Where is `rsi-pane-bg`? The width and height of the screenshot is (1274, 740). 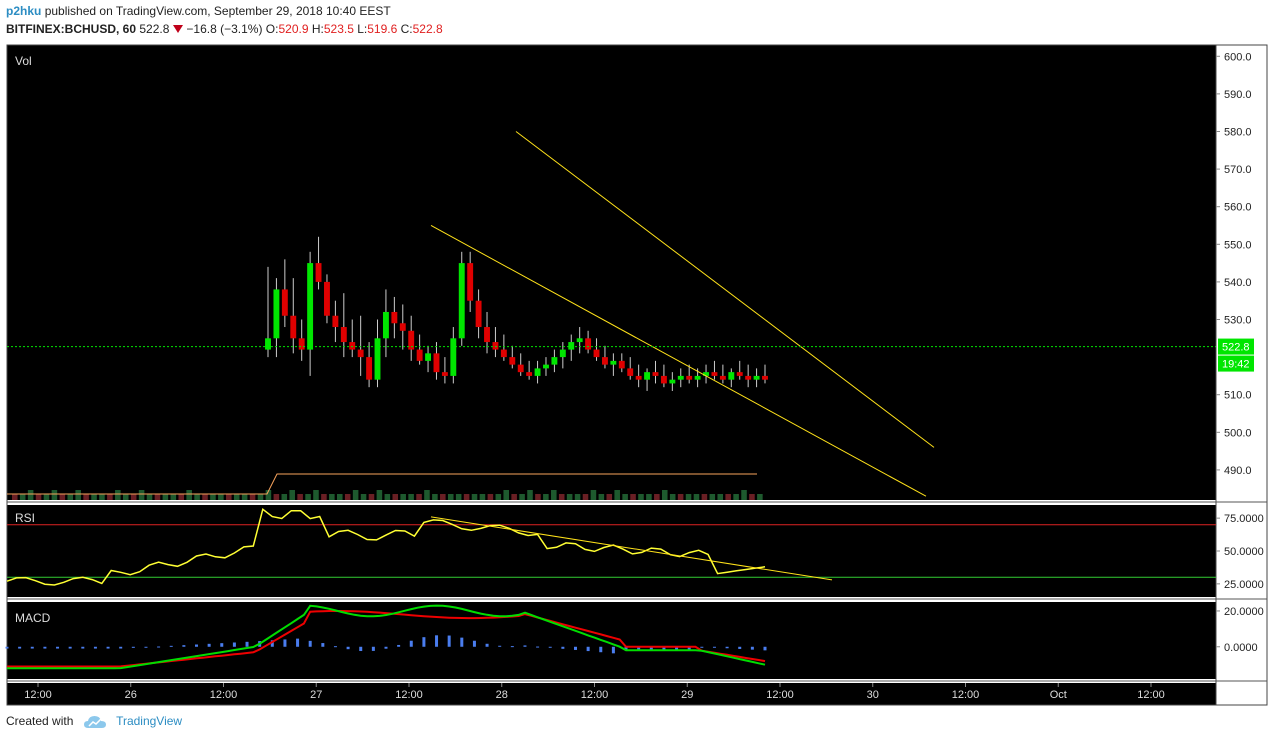 rsi-pane-bg is located at coordinates (611, 551).